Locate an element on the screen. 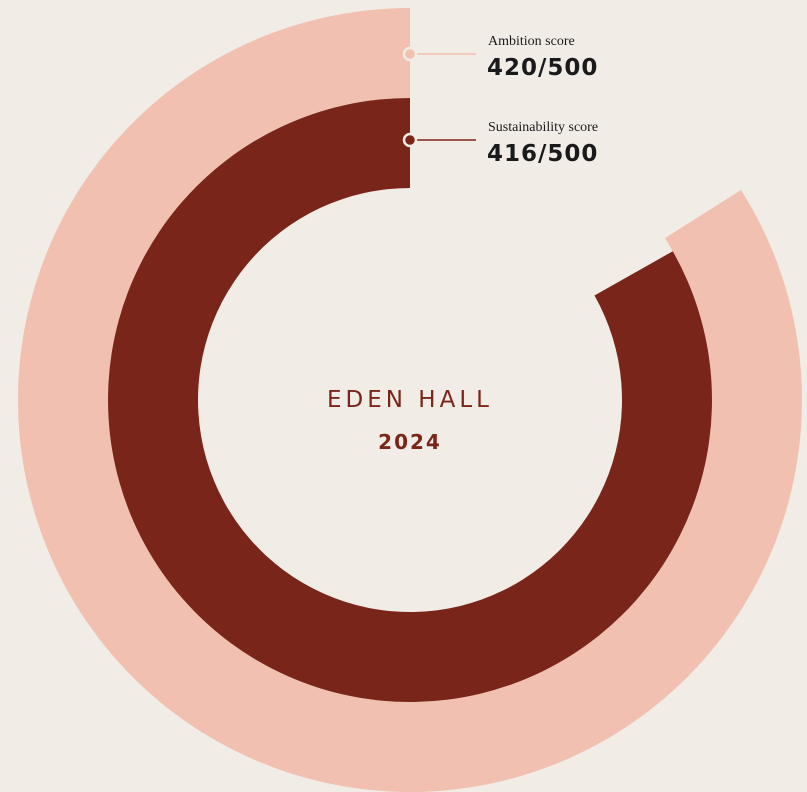 This screenshot has height=792, width=807. chart-title: EDEN HALL is located at coordinates (410, 400).